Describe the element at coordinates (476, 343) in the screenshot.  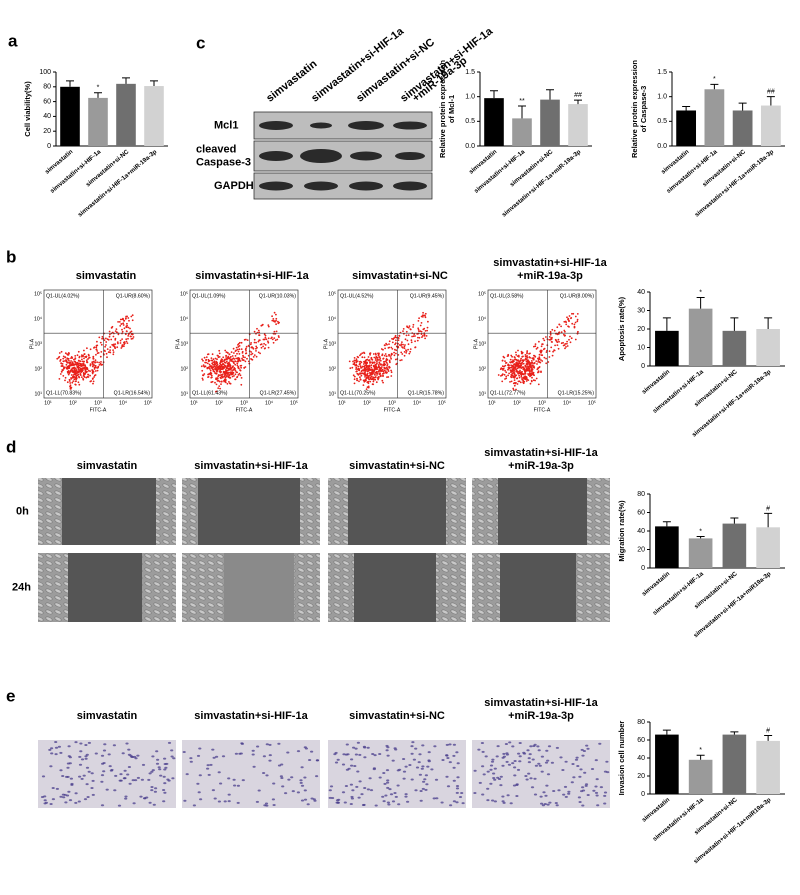
I see `y-axis-label: PI-A` at that location.